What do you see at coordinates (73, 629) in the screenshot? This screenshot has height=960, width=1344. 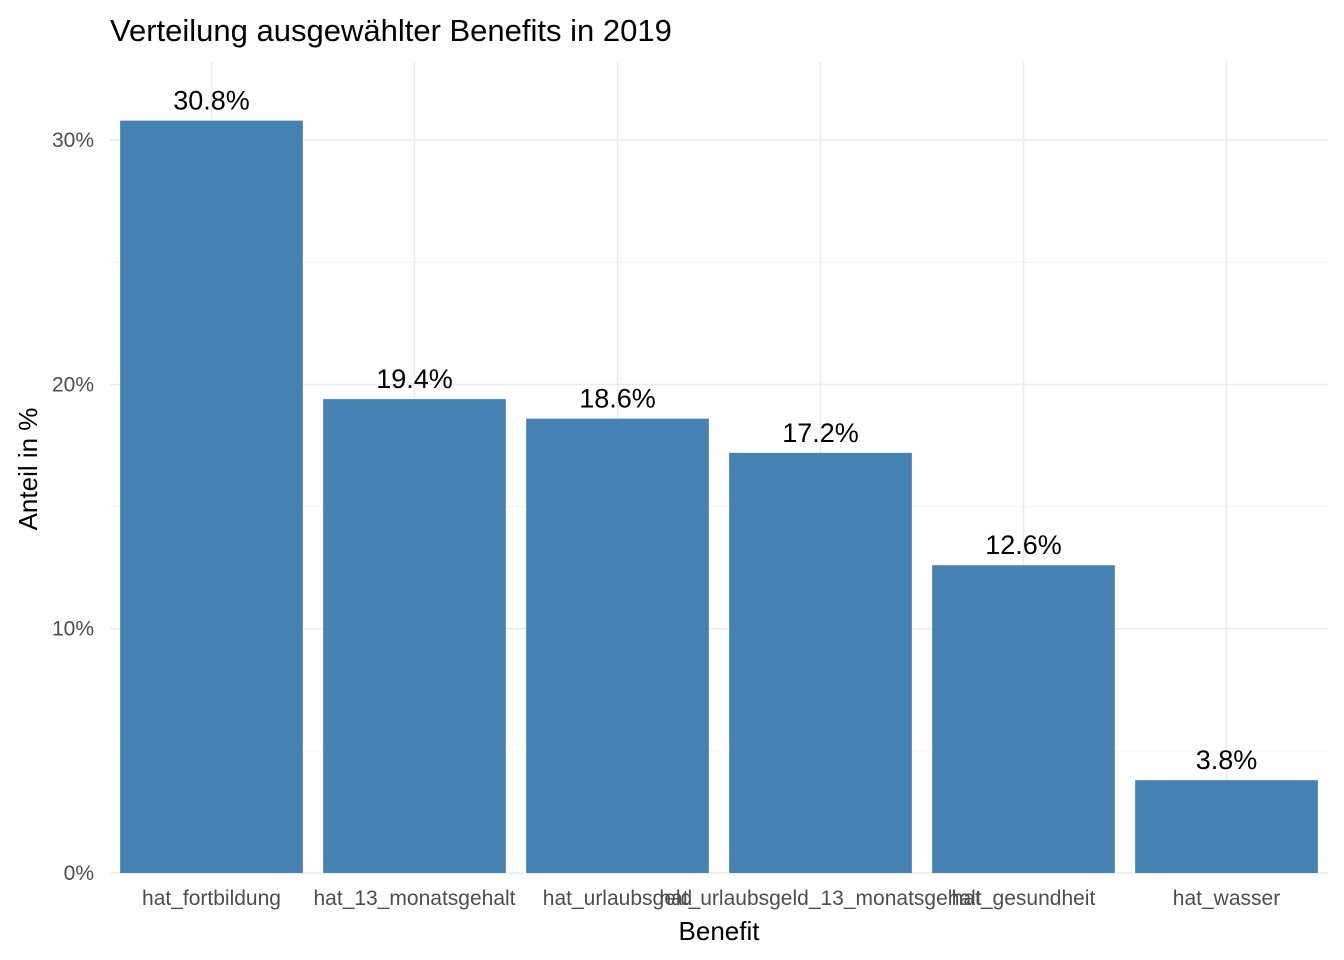 I see `y-tick-label: 10%` at bounding box center [73, 629].